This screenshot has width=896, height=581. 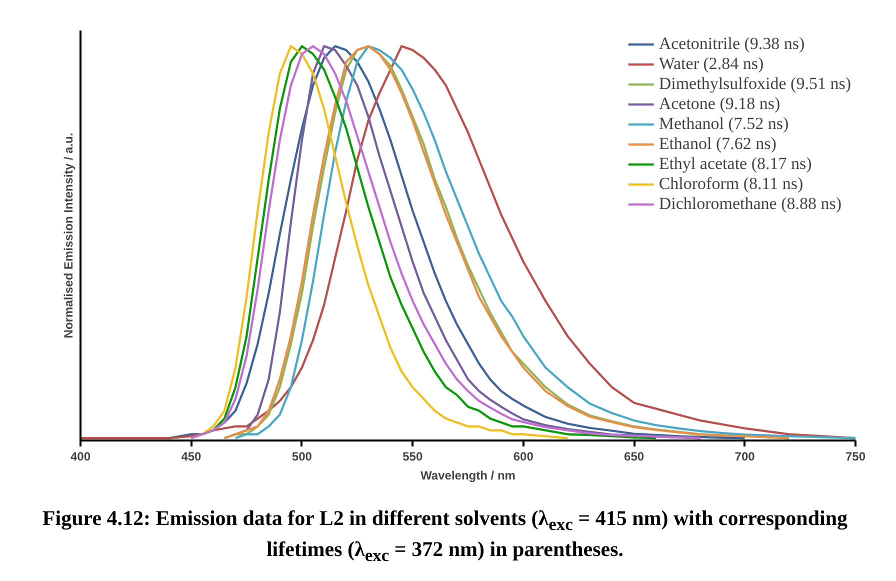 What do you see at coordinates (750, 204) in the screenshot?
I see `legend-label: Dichloromethane (8.88 ns)` at bounding box center [750, 204].